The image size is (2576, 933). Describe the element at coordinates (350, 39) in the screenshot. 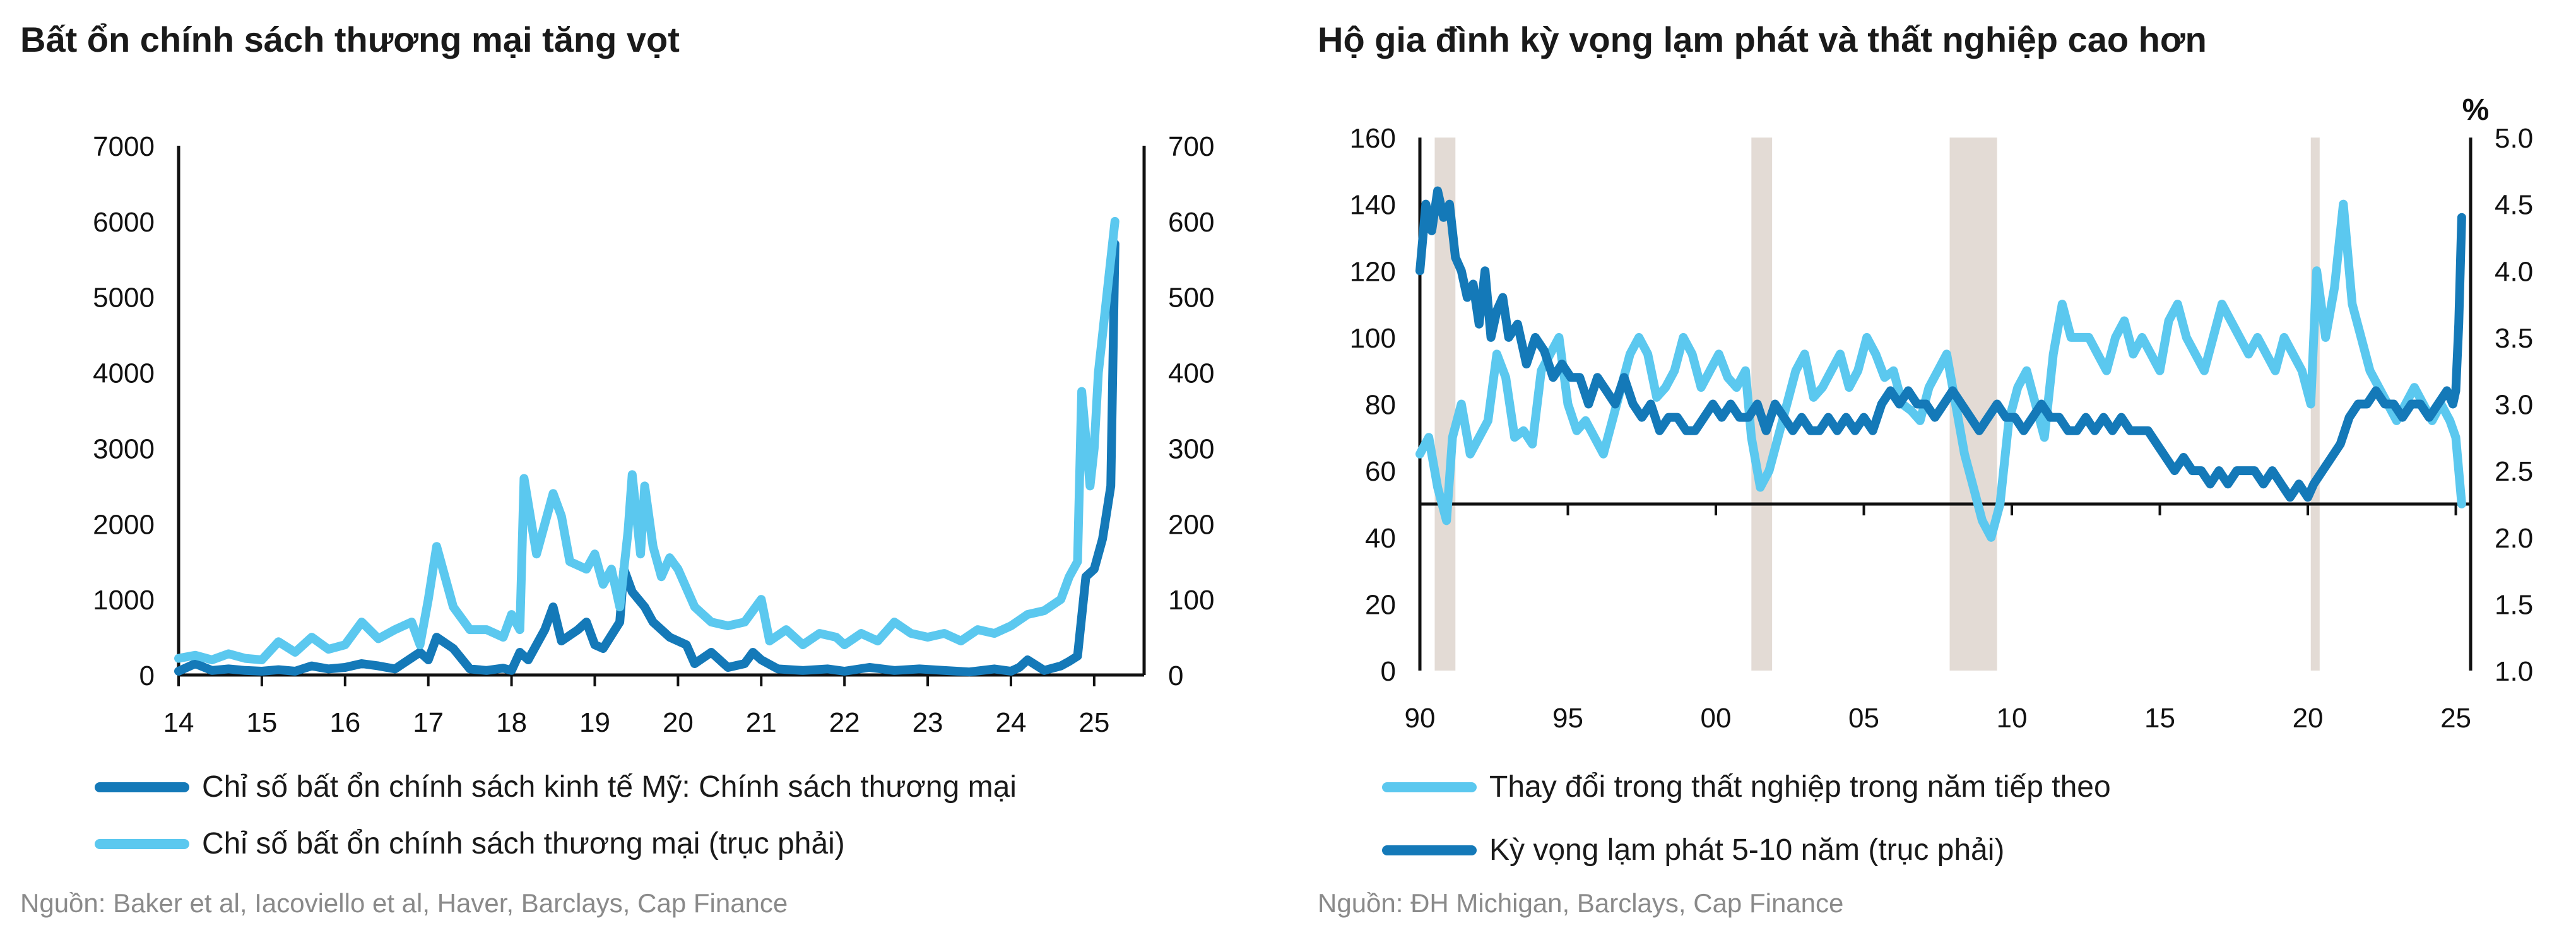

I see `chart-title: Bất ổn chính sách thương mại tăng vọt` at that location.